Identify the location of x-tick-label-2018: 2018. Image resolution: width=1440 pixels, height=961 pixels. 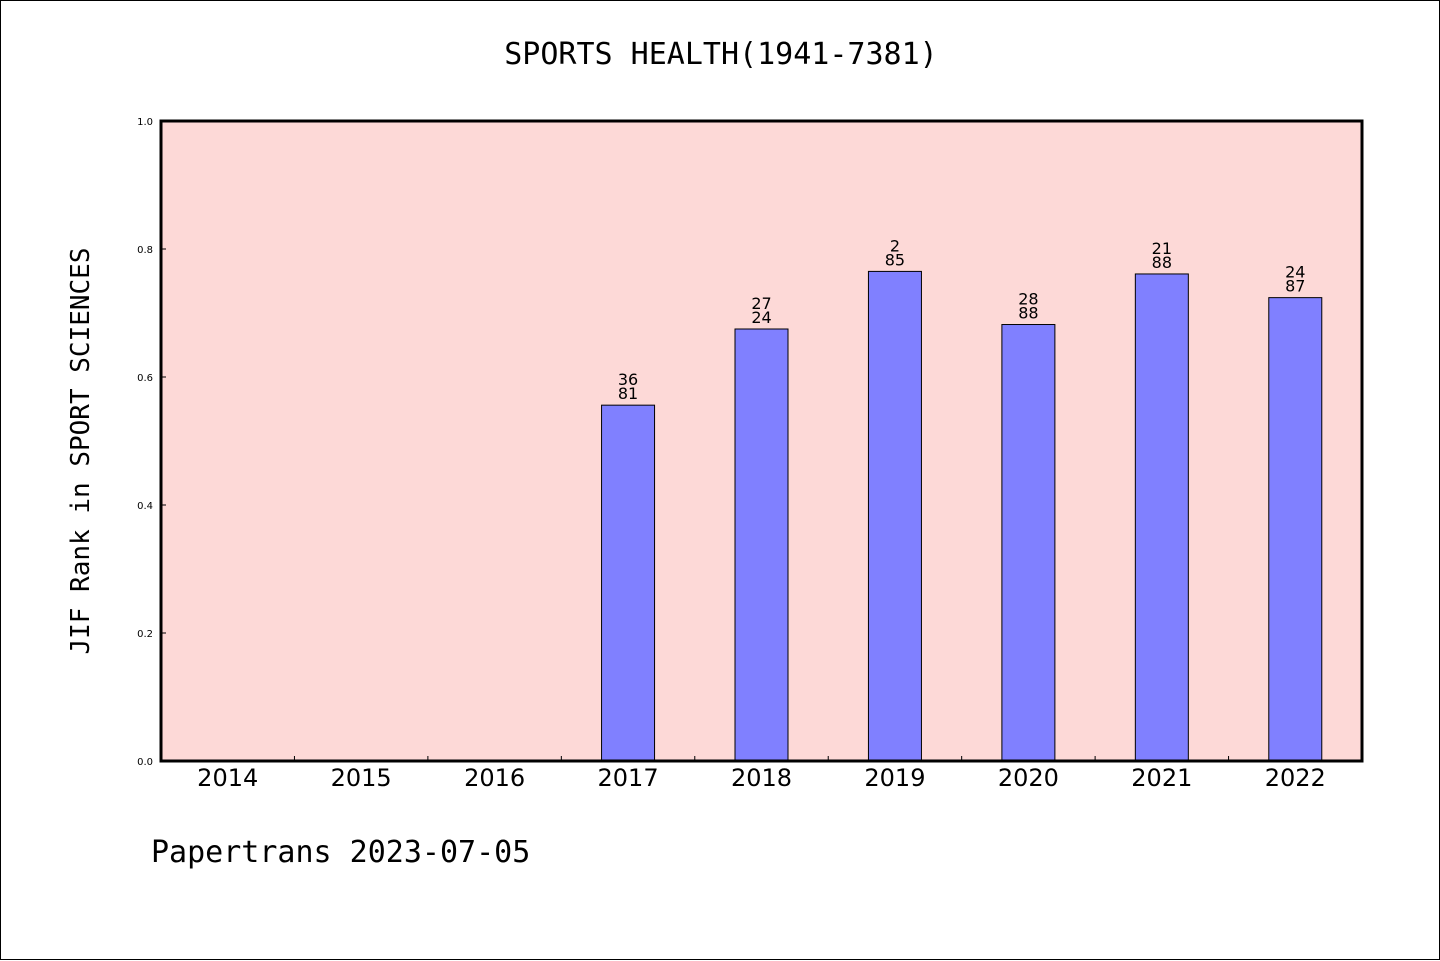
(761, 778).